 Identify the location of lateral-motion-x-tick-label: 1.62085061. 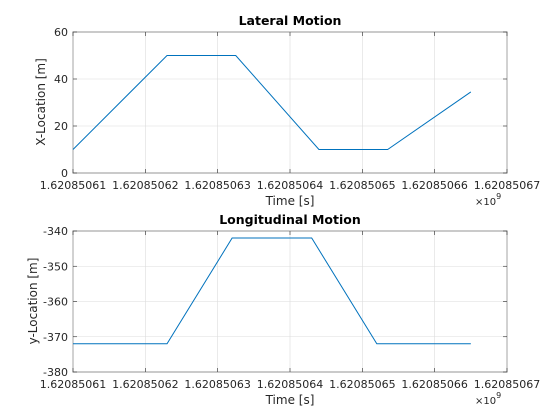
(73, 185).